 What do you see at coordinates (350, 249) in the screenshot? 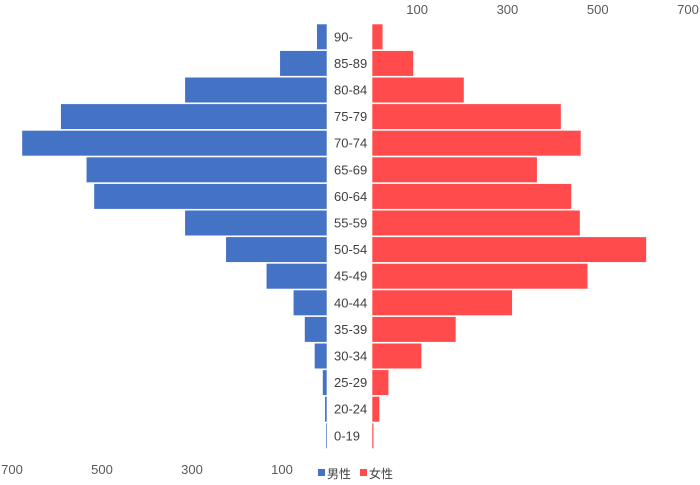
I see `age-label-50-54: 50-54` at bounding box center [350, 249].